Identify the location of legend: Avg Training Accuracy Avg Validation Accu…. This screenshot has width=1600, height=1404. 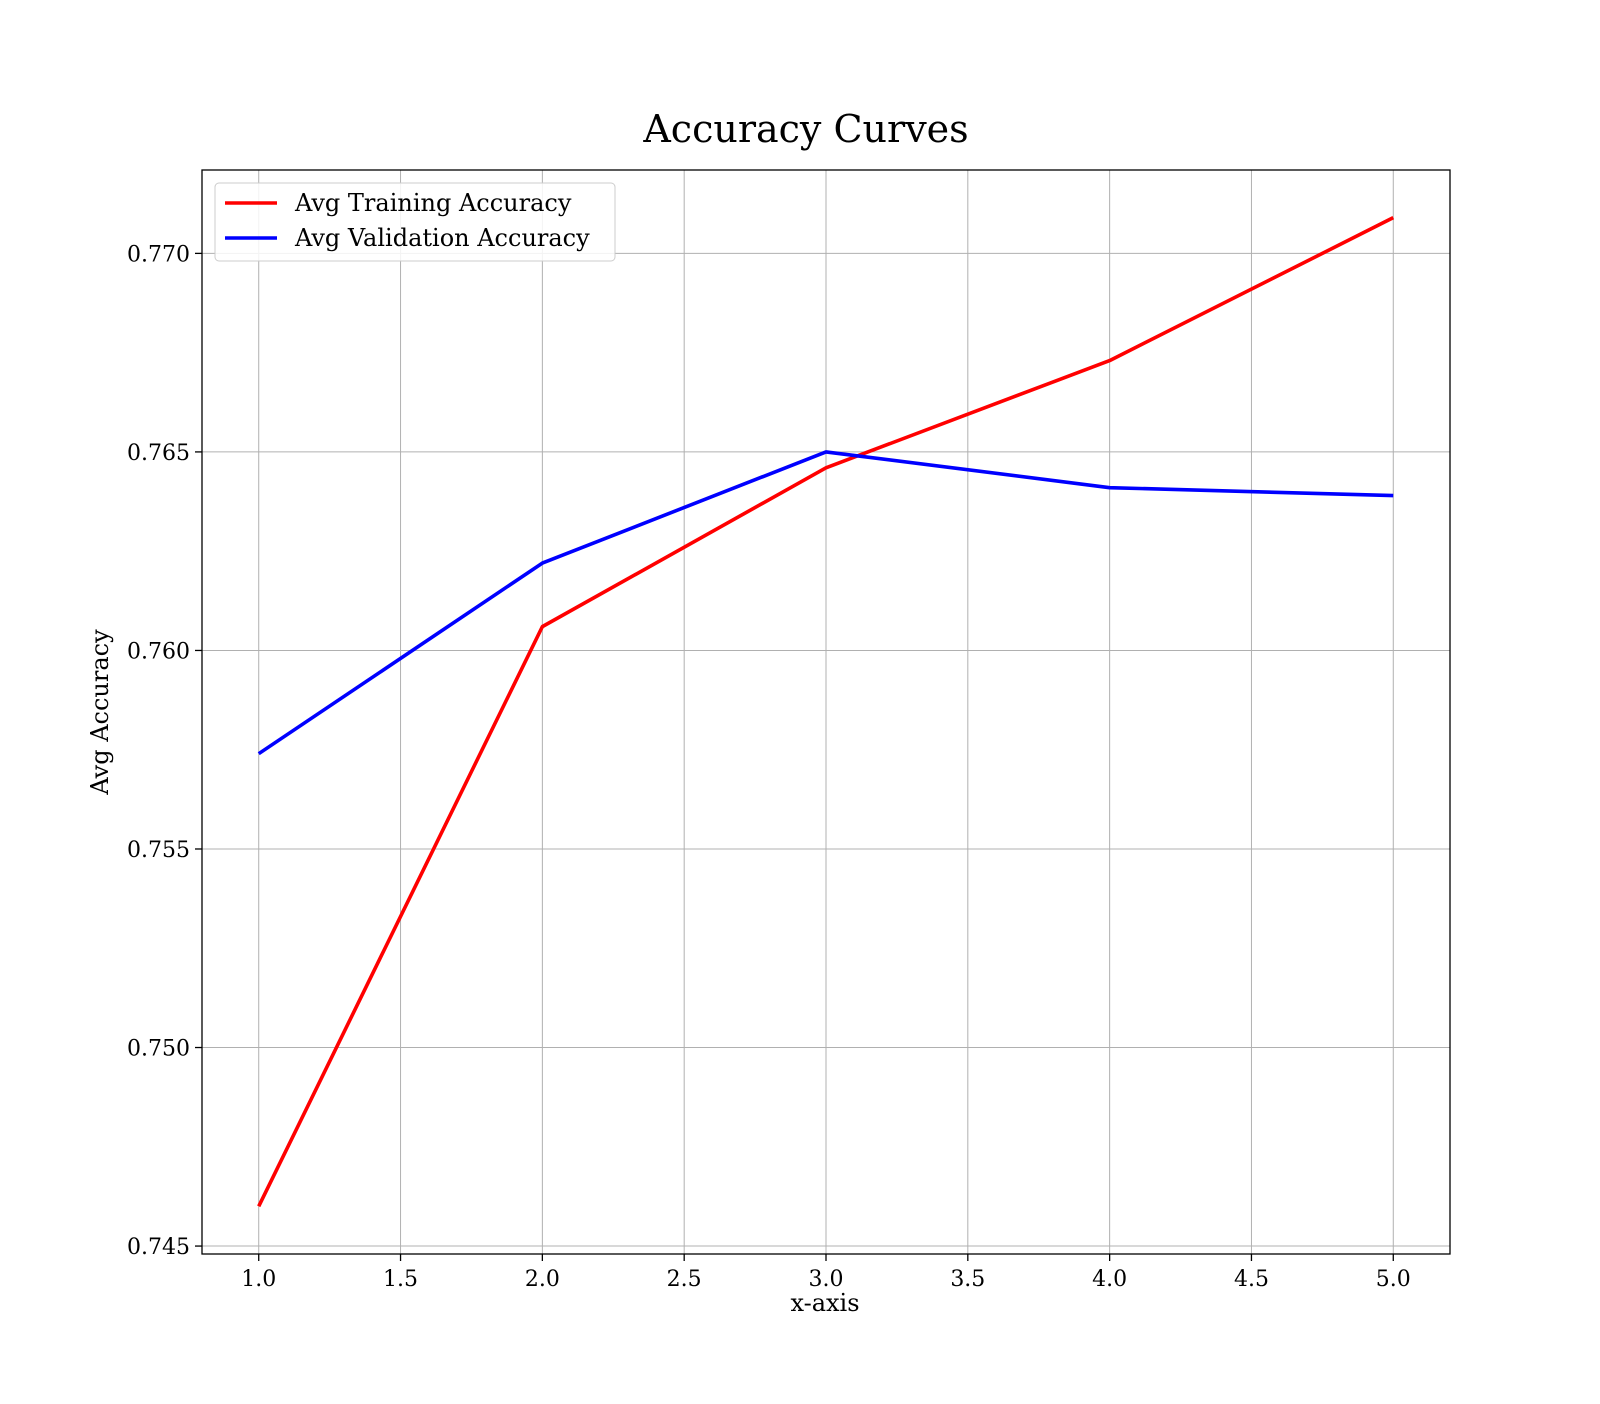
(415, 222).